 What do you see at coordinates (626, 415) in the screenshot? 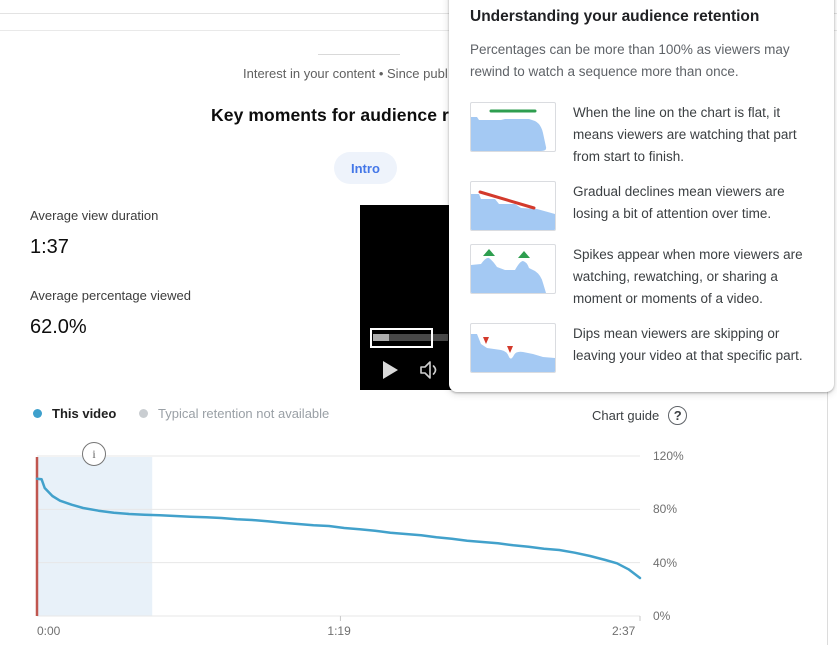
I see `chart-guide-label: Chart guide` at bounding box center [626, 415].